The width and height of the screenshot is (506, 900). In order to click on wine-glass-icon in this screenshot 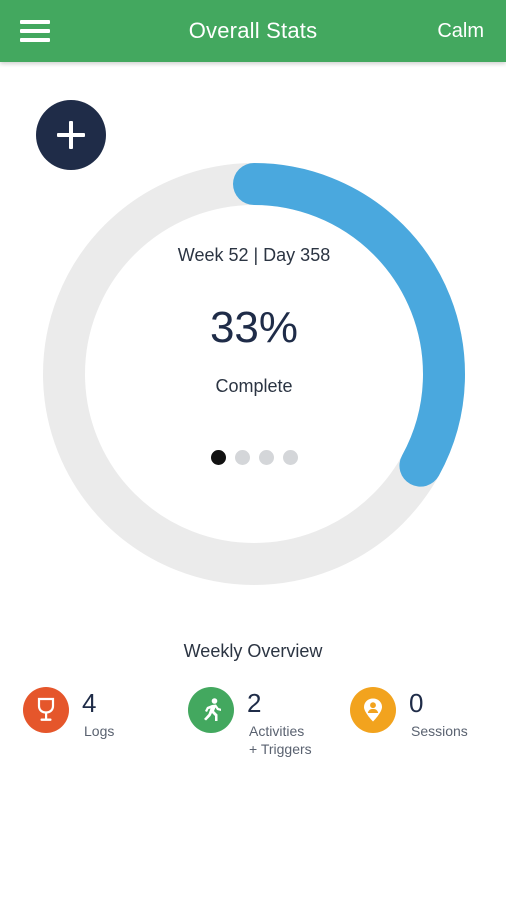, I will do `click(46, 709)`.